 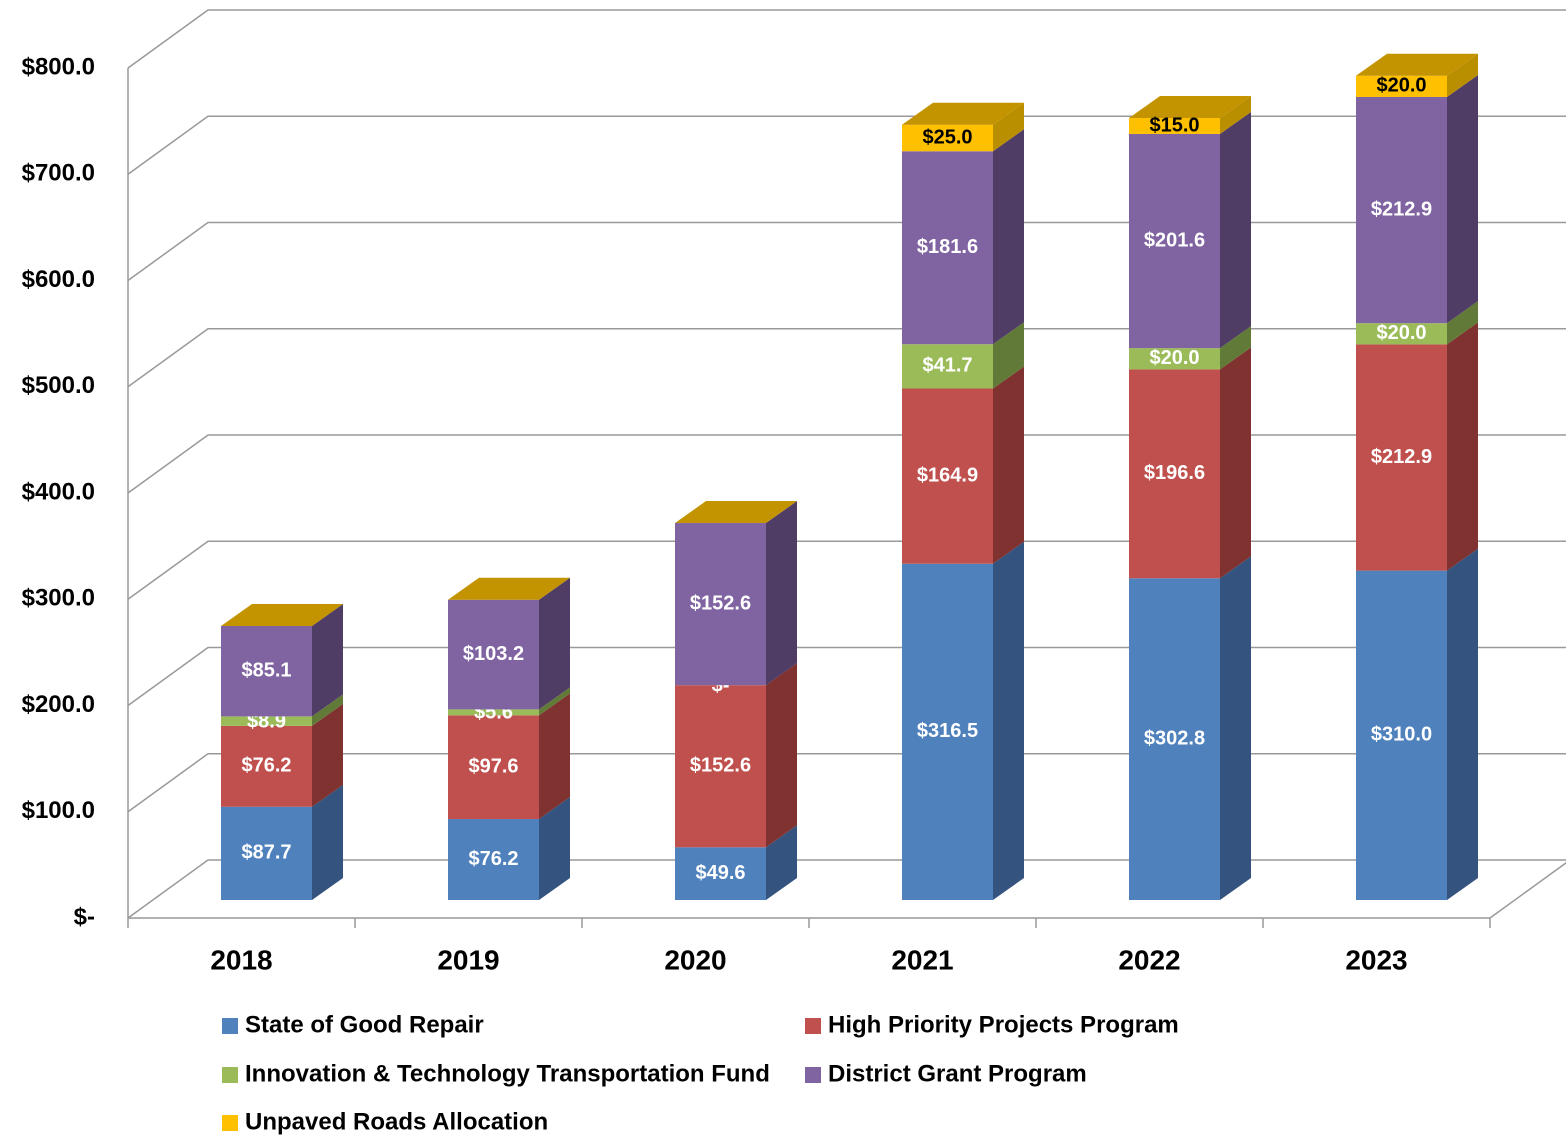 What do you see at coordinates (58, 704) in the screenshot?
I see `y-tick-label: $200.0` at bounding box center [58, 704].